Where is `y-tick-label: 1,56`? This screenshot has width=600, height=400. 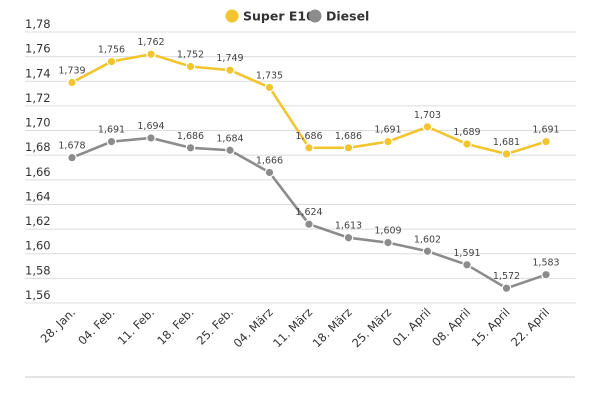
y-tick-label: 1,56 is located at coordinates (38, 295).